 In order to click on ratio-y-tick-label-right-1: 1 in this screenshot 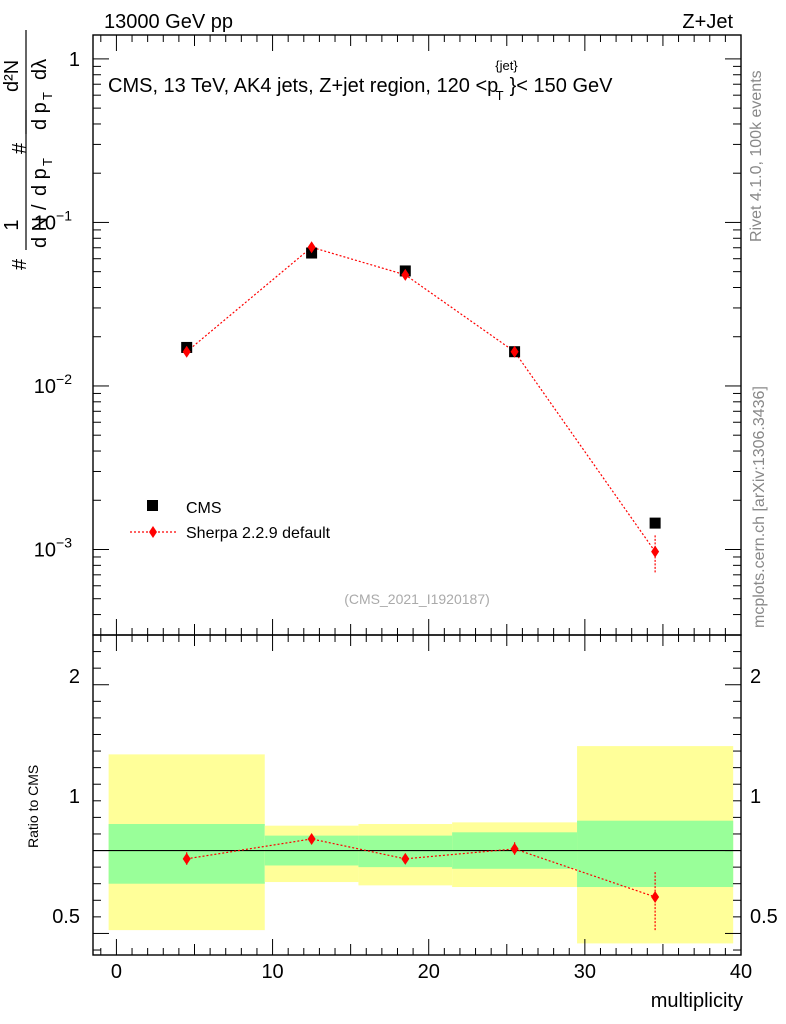, I will do `click(755, 797)`.